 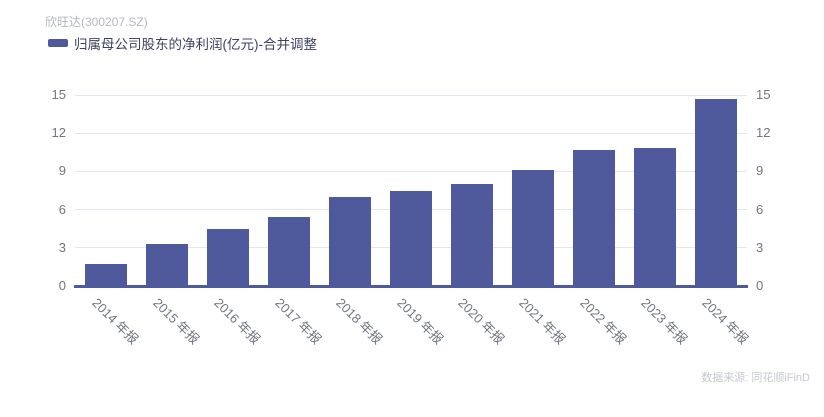 I want to click on x-axis-line, so click(x=411, y=286).